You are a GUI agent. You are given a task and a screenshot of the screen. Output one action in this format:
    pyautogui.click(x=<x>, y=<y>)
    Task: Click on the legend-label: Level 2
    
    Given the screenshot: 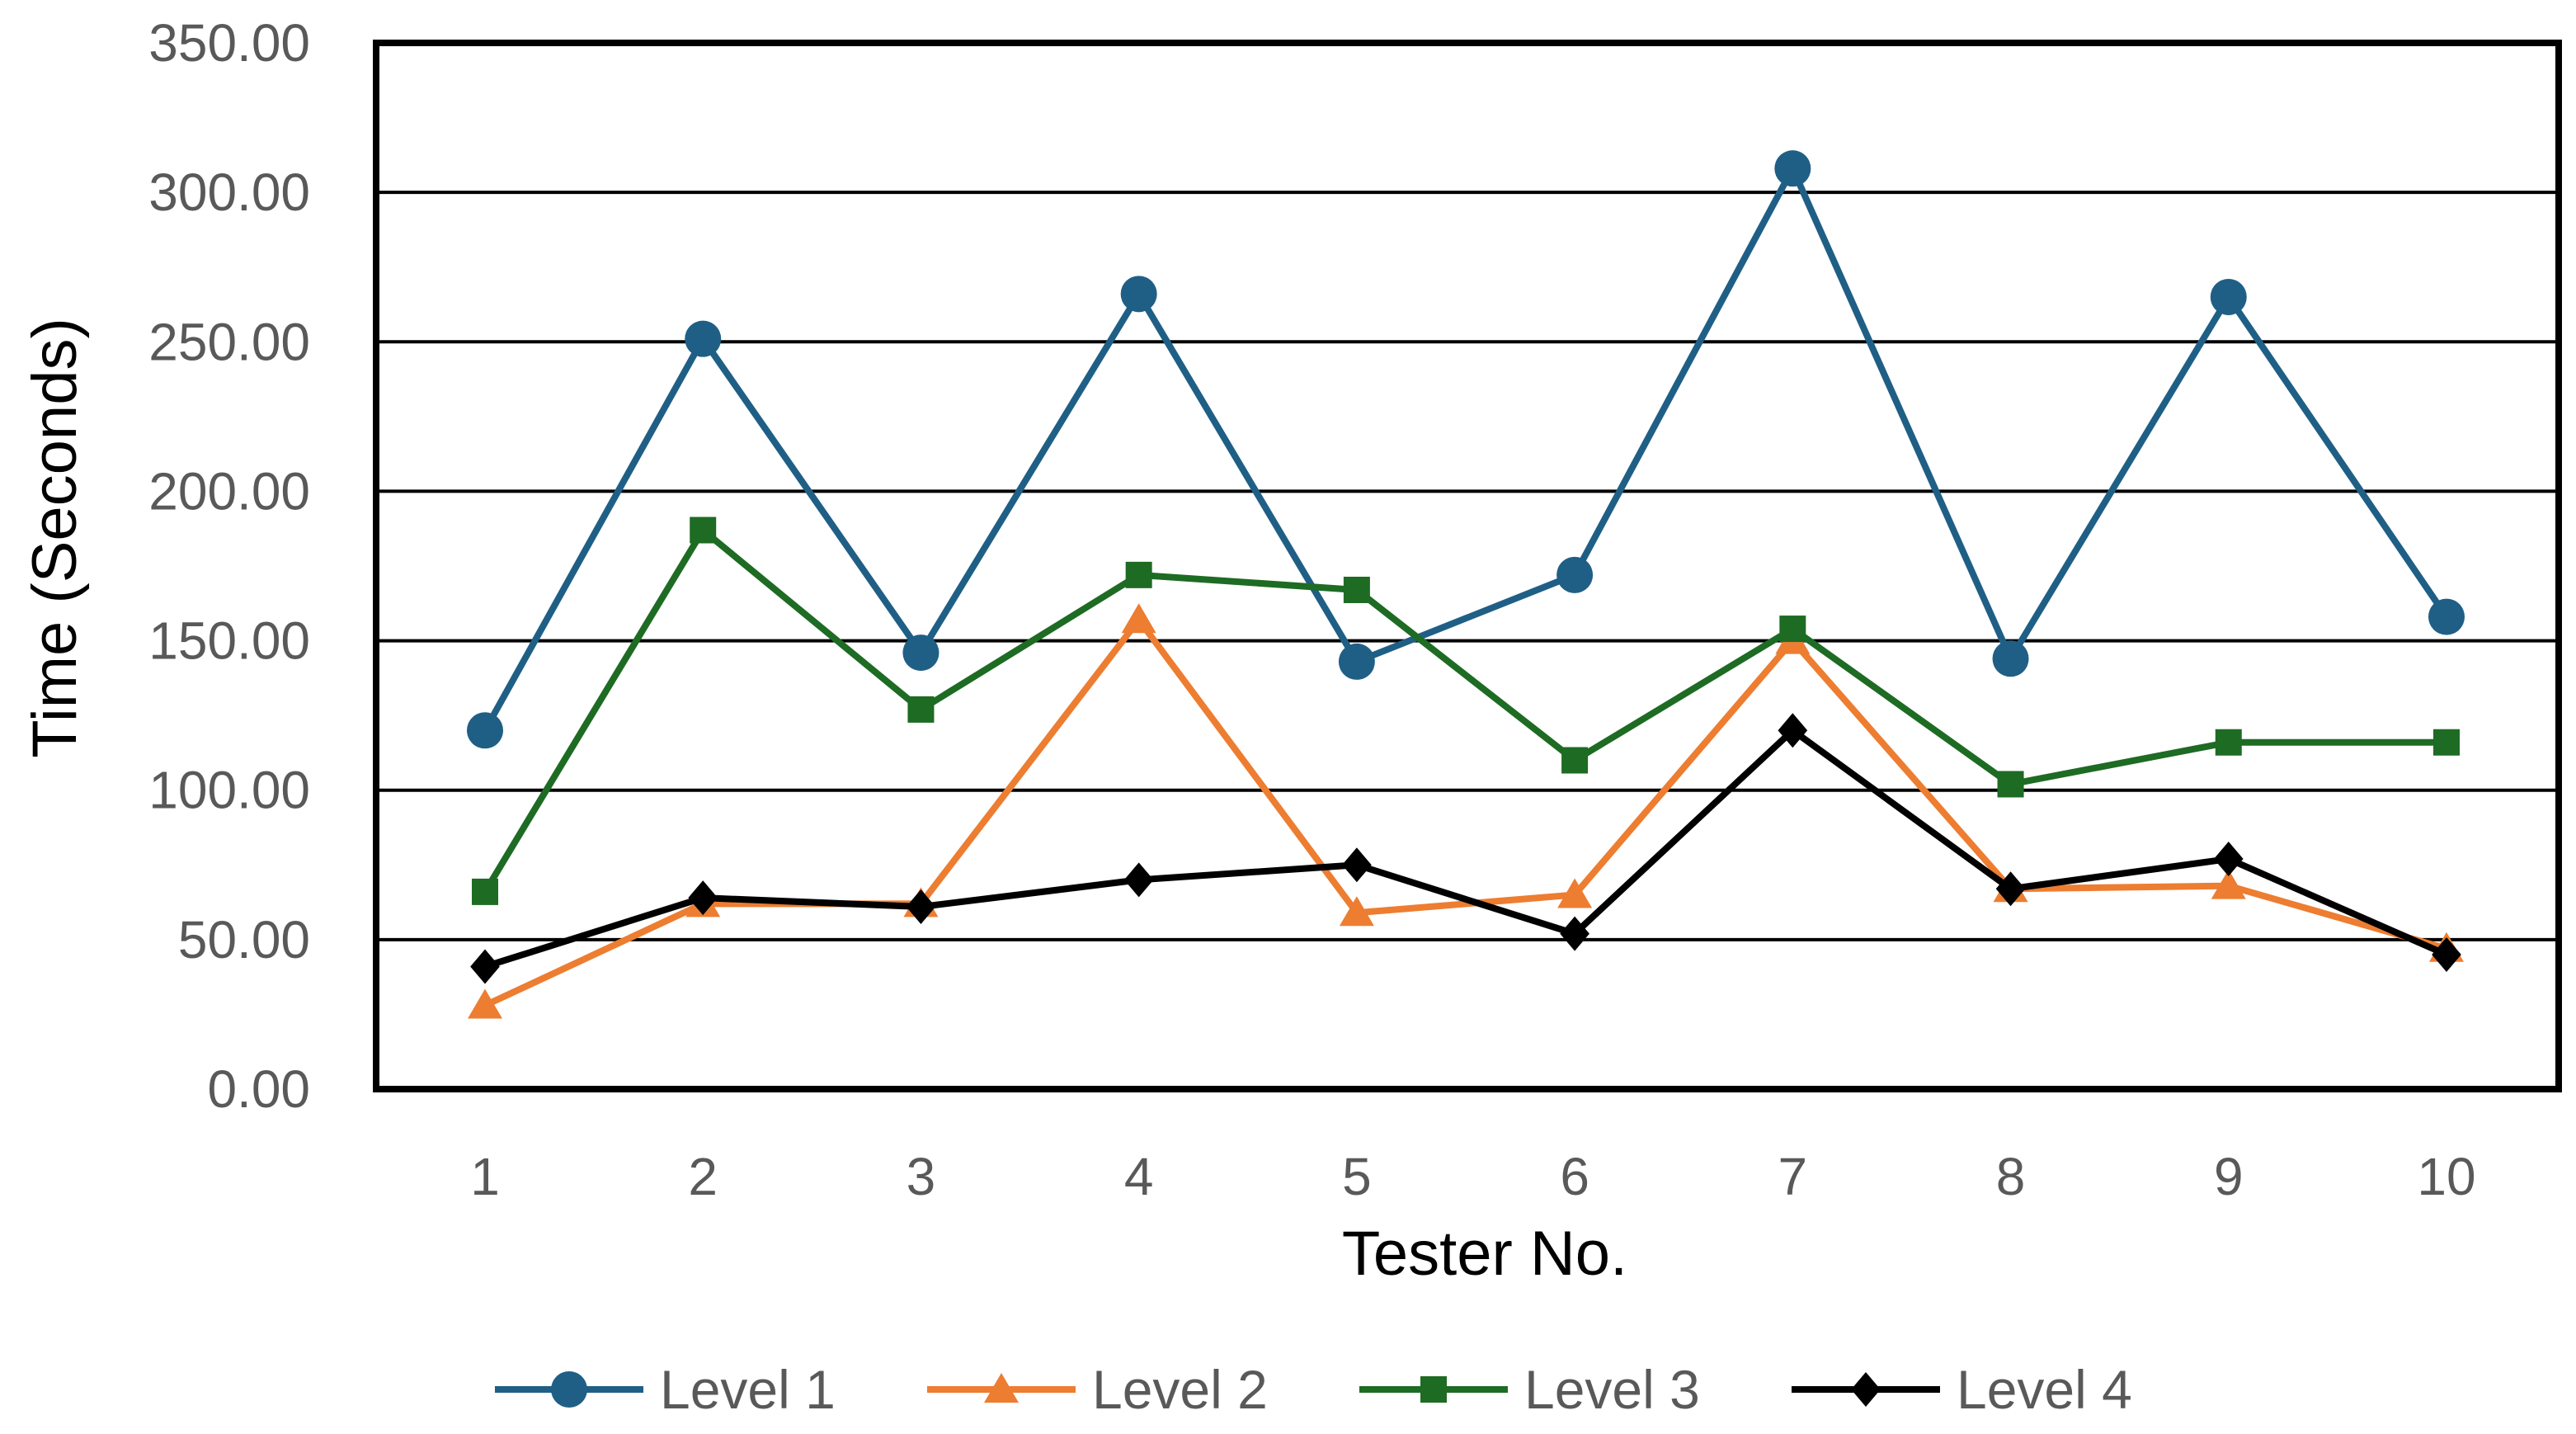 What is the action you would take?
    pyautogui.click(x=1180, y=1389)
    